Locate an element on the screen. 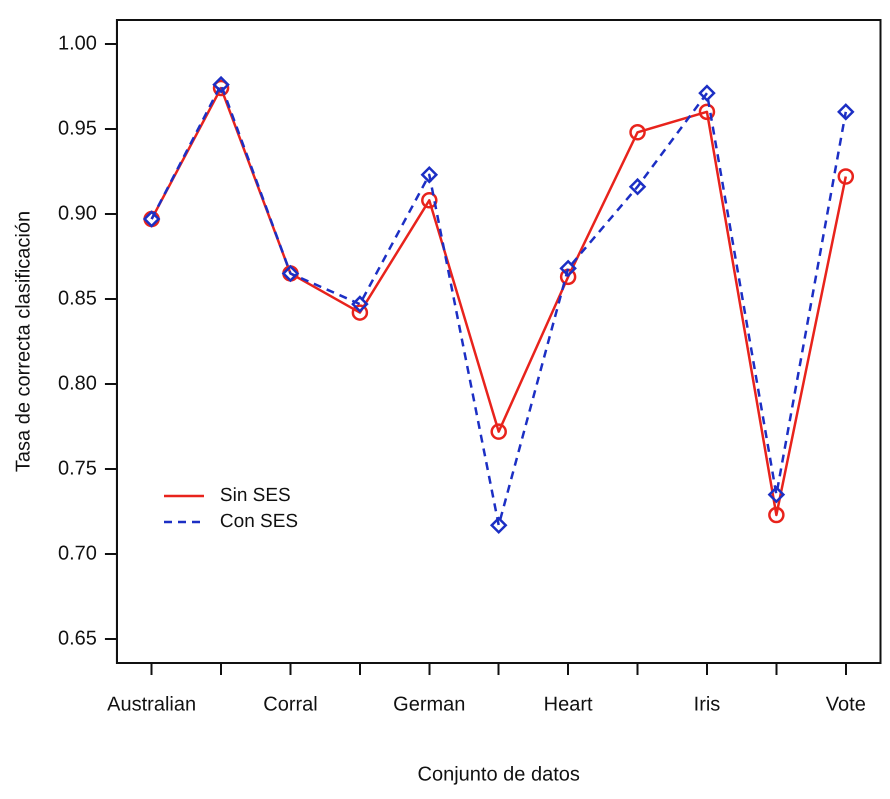  x-tick-label: Vote is located at coordinates (846, 705).